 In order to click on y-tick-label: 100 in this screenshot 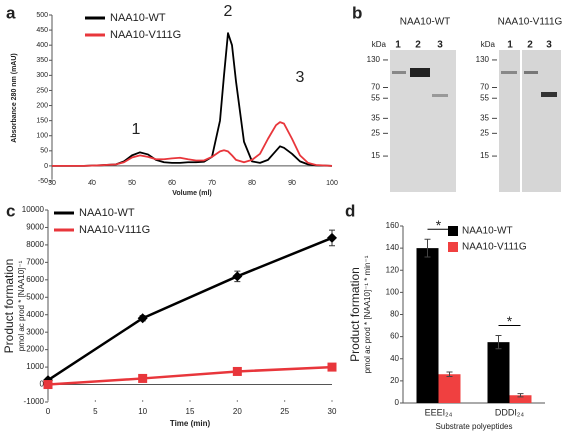, I will do `click(42, 136)`.